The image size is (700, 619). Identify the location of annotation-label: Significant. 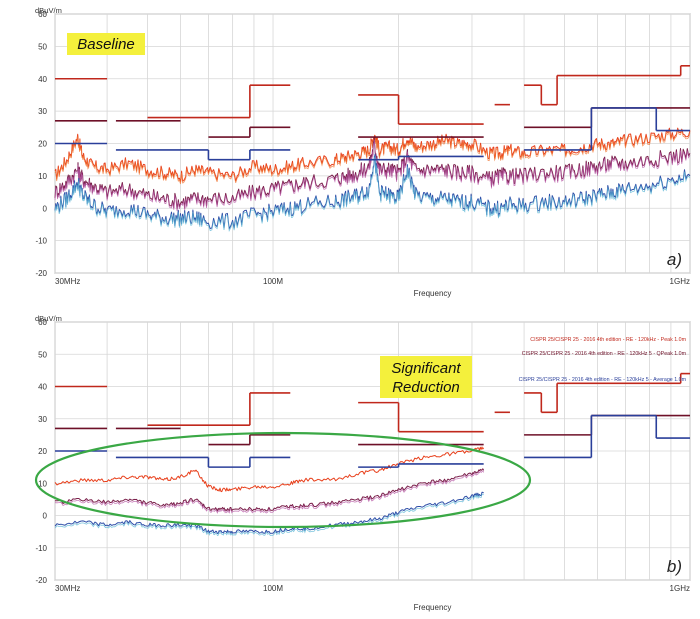
(426, 368).